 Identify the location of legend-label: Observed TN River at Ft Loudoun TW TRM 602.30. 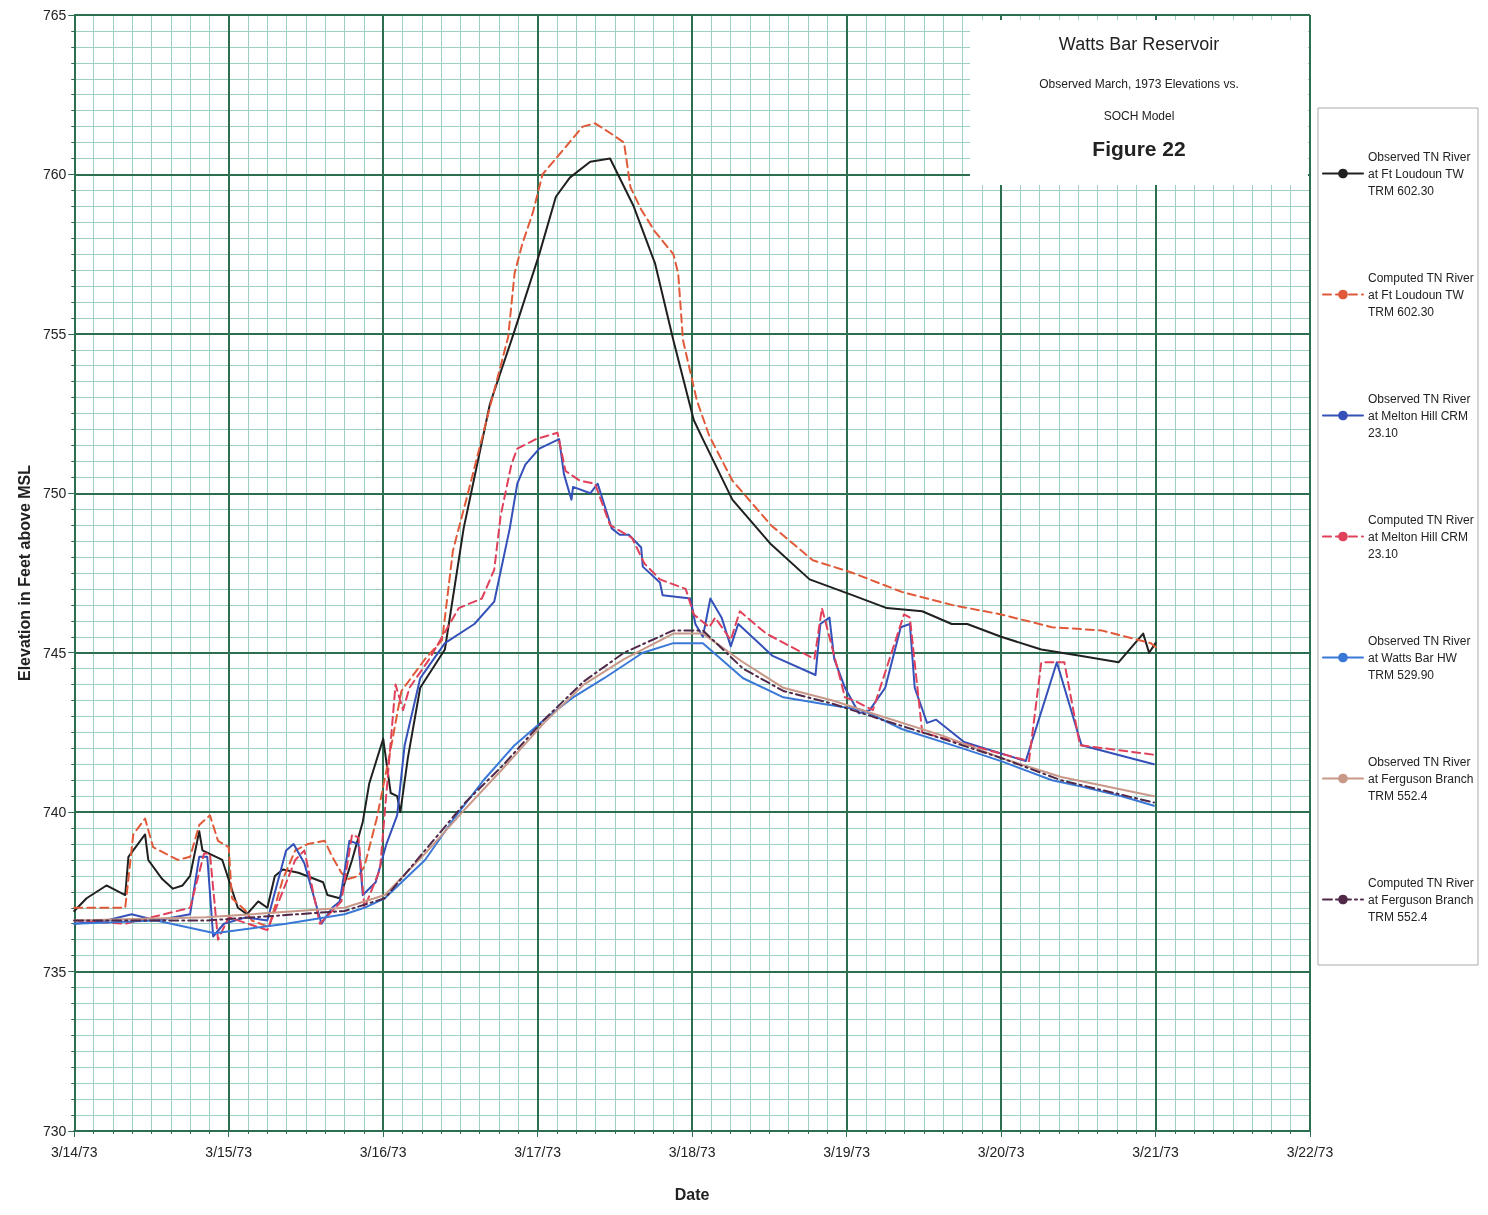
(1419, 173).